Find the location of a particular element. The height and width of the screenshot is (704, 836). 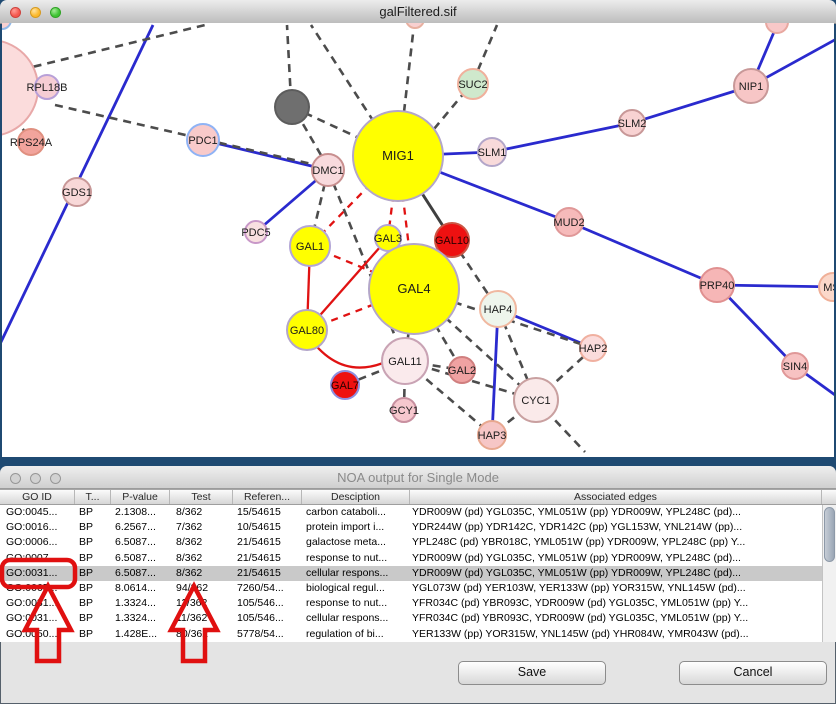

node-GDS1 is located at coordinates (77, 192).